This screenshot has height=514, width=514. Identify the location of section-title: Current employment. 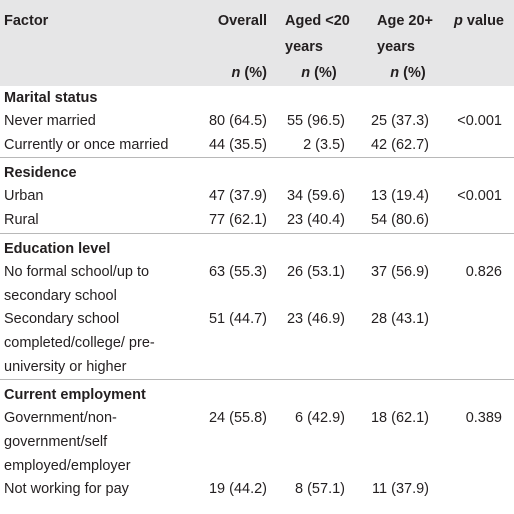
(257, 393).